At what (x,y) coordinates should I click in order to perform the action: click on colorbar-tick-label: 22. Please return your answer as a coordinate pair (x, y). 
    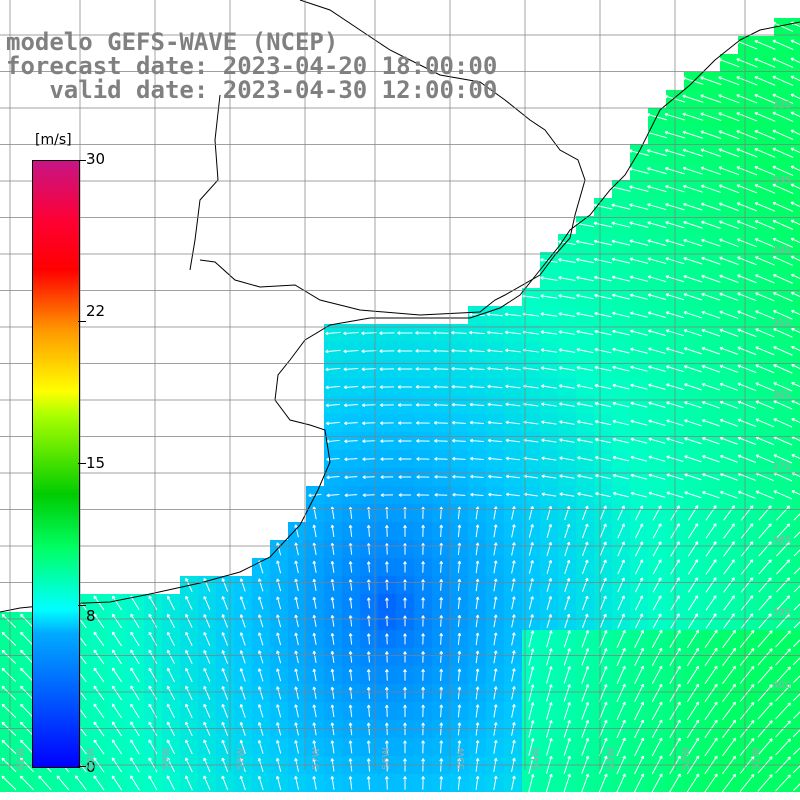
    Looking at the image, I should click on (96, 311).